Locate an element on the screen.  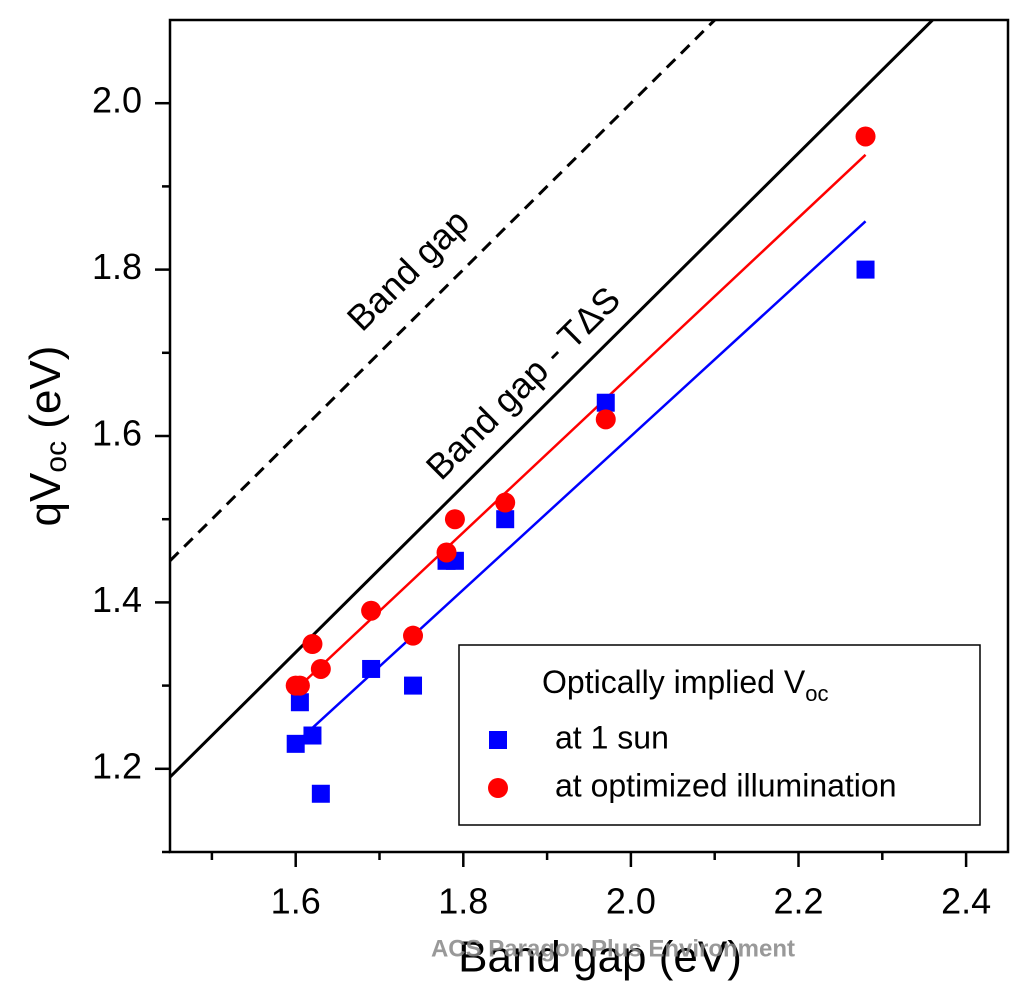
legend-label: at 1 sun is located at coordinates (612, 737).